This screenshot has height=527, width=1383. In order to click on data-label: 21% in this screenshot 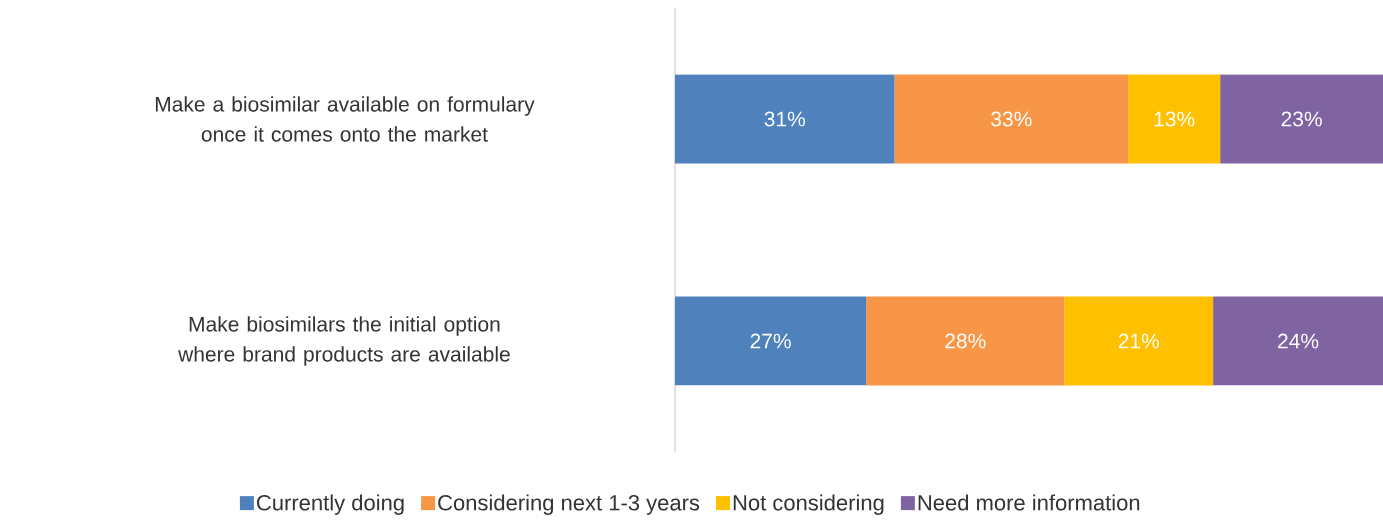, I will do `click(1139, 341)`.